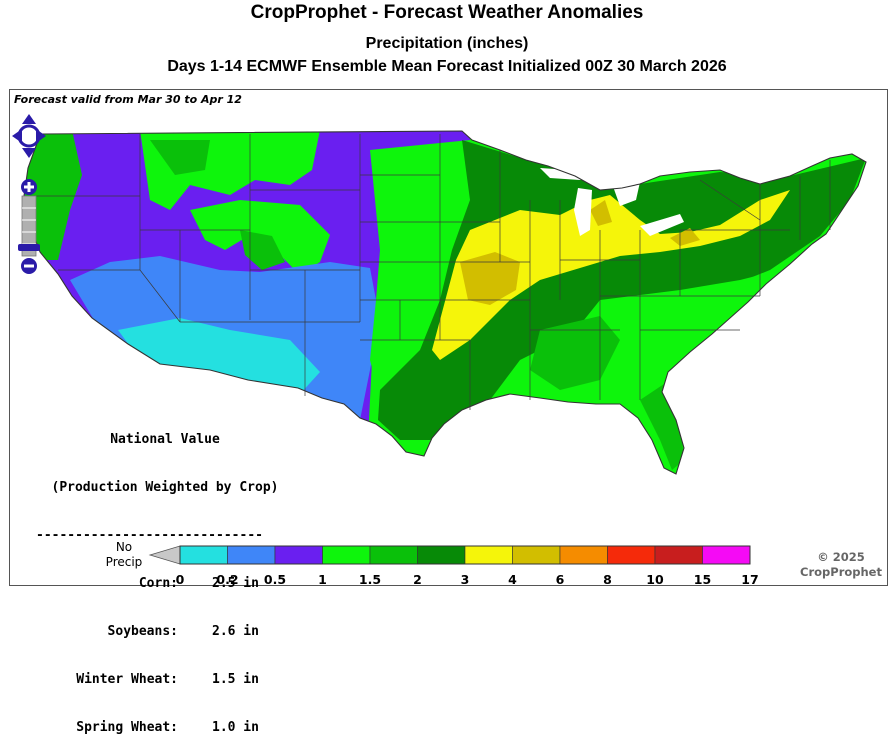 The width and height of the screenshot is (894, 752). What do you see at coordinates (142, 631) in the screenshot?
I see `crop-label: Soybeans:` at bounding box center [142, 631].